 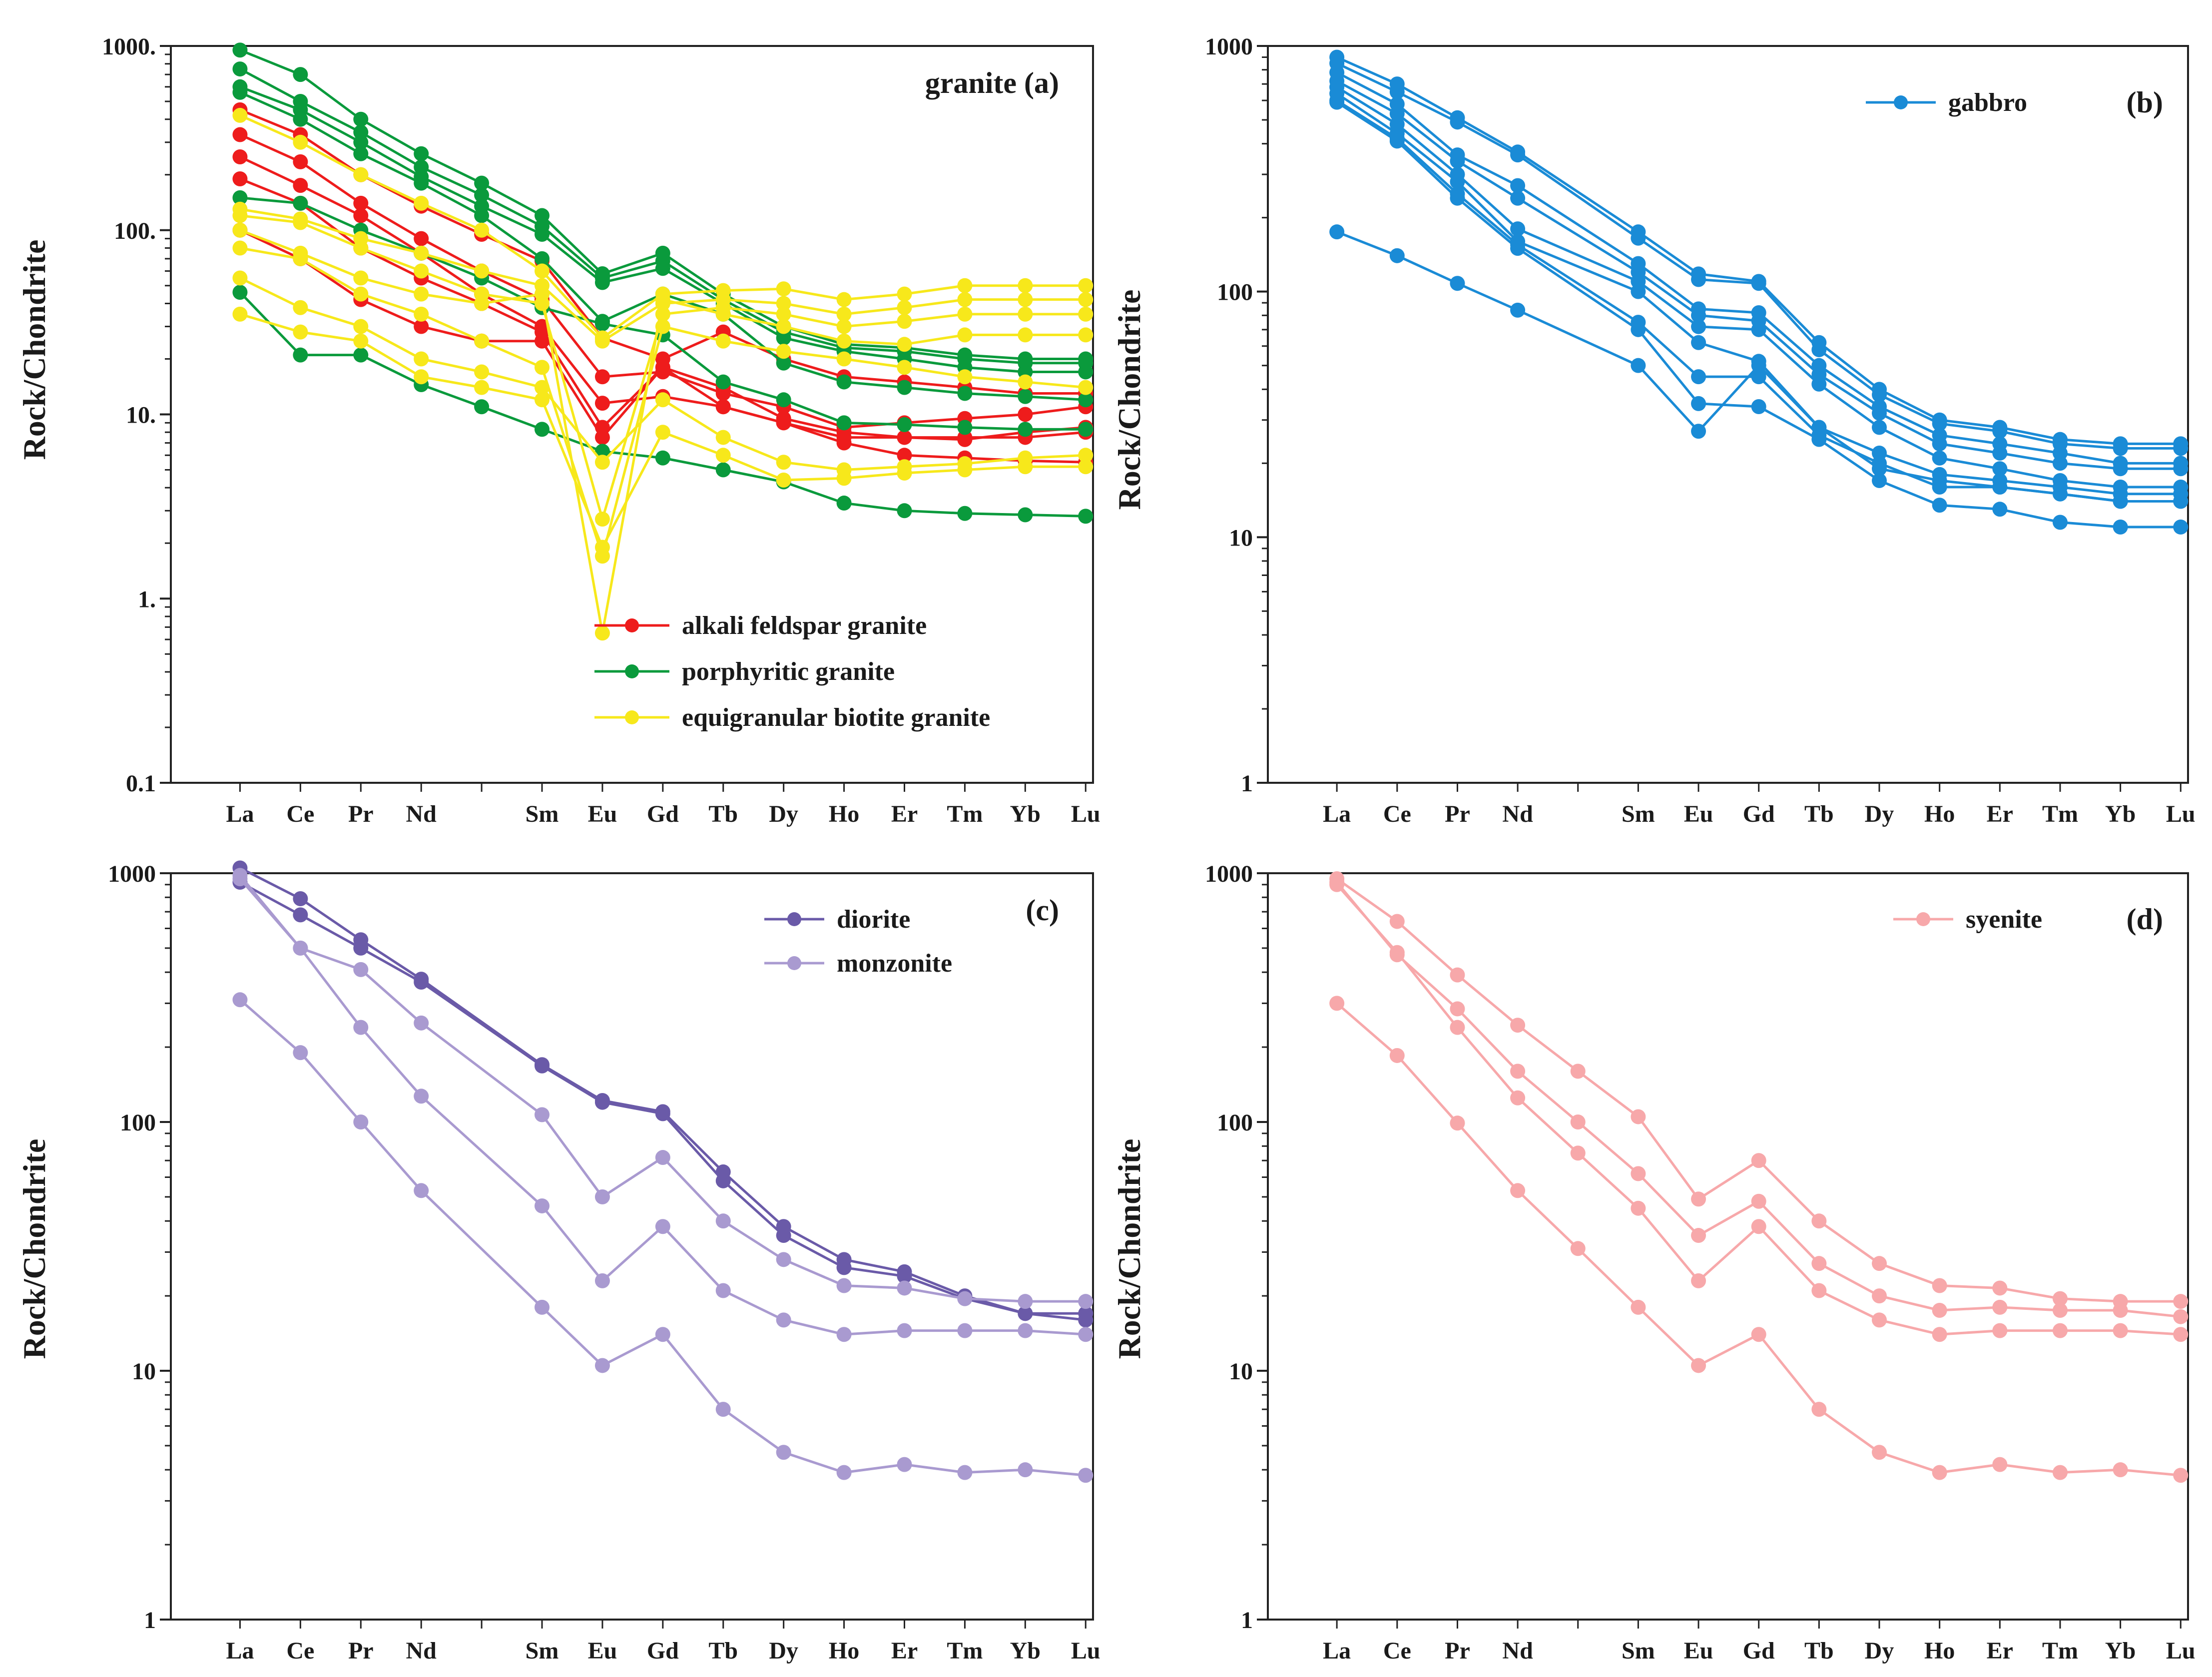 What do you see at coordinates (240, 814) in the screenshot?
I see `x-tick-label: La` at bounding box center [240, 814].